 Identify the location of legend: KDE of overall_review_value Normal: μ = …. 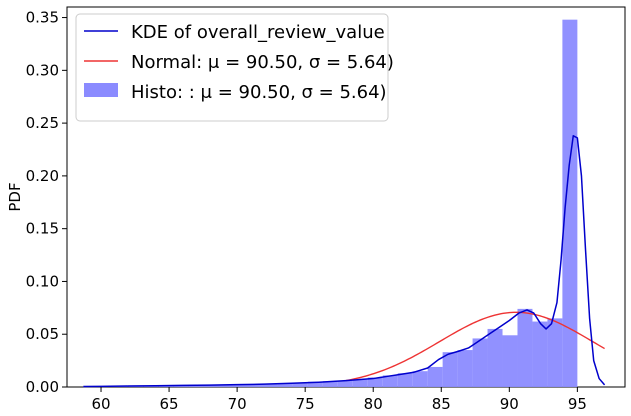
(234, 67).